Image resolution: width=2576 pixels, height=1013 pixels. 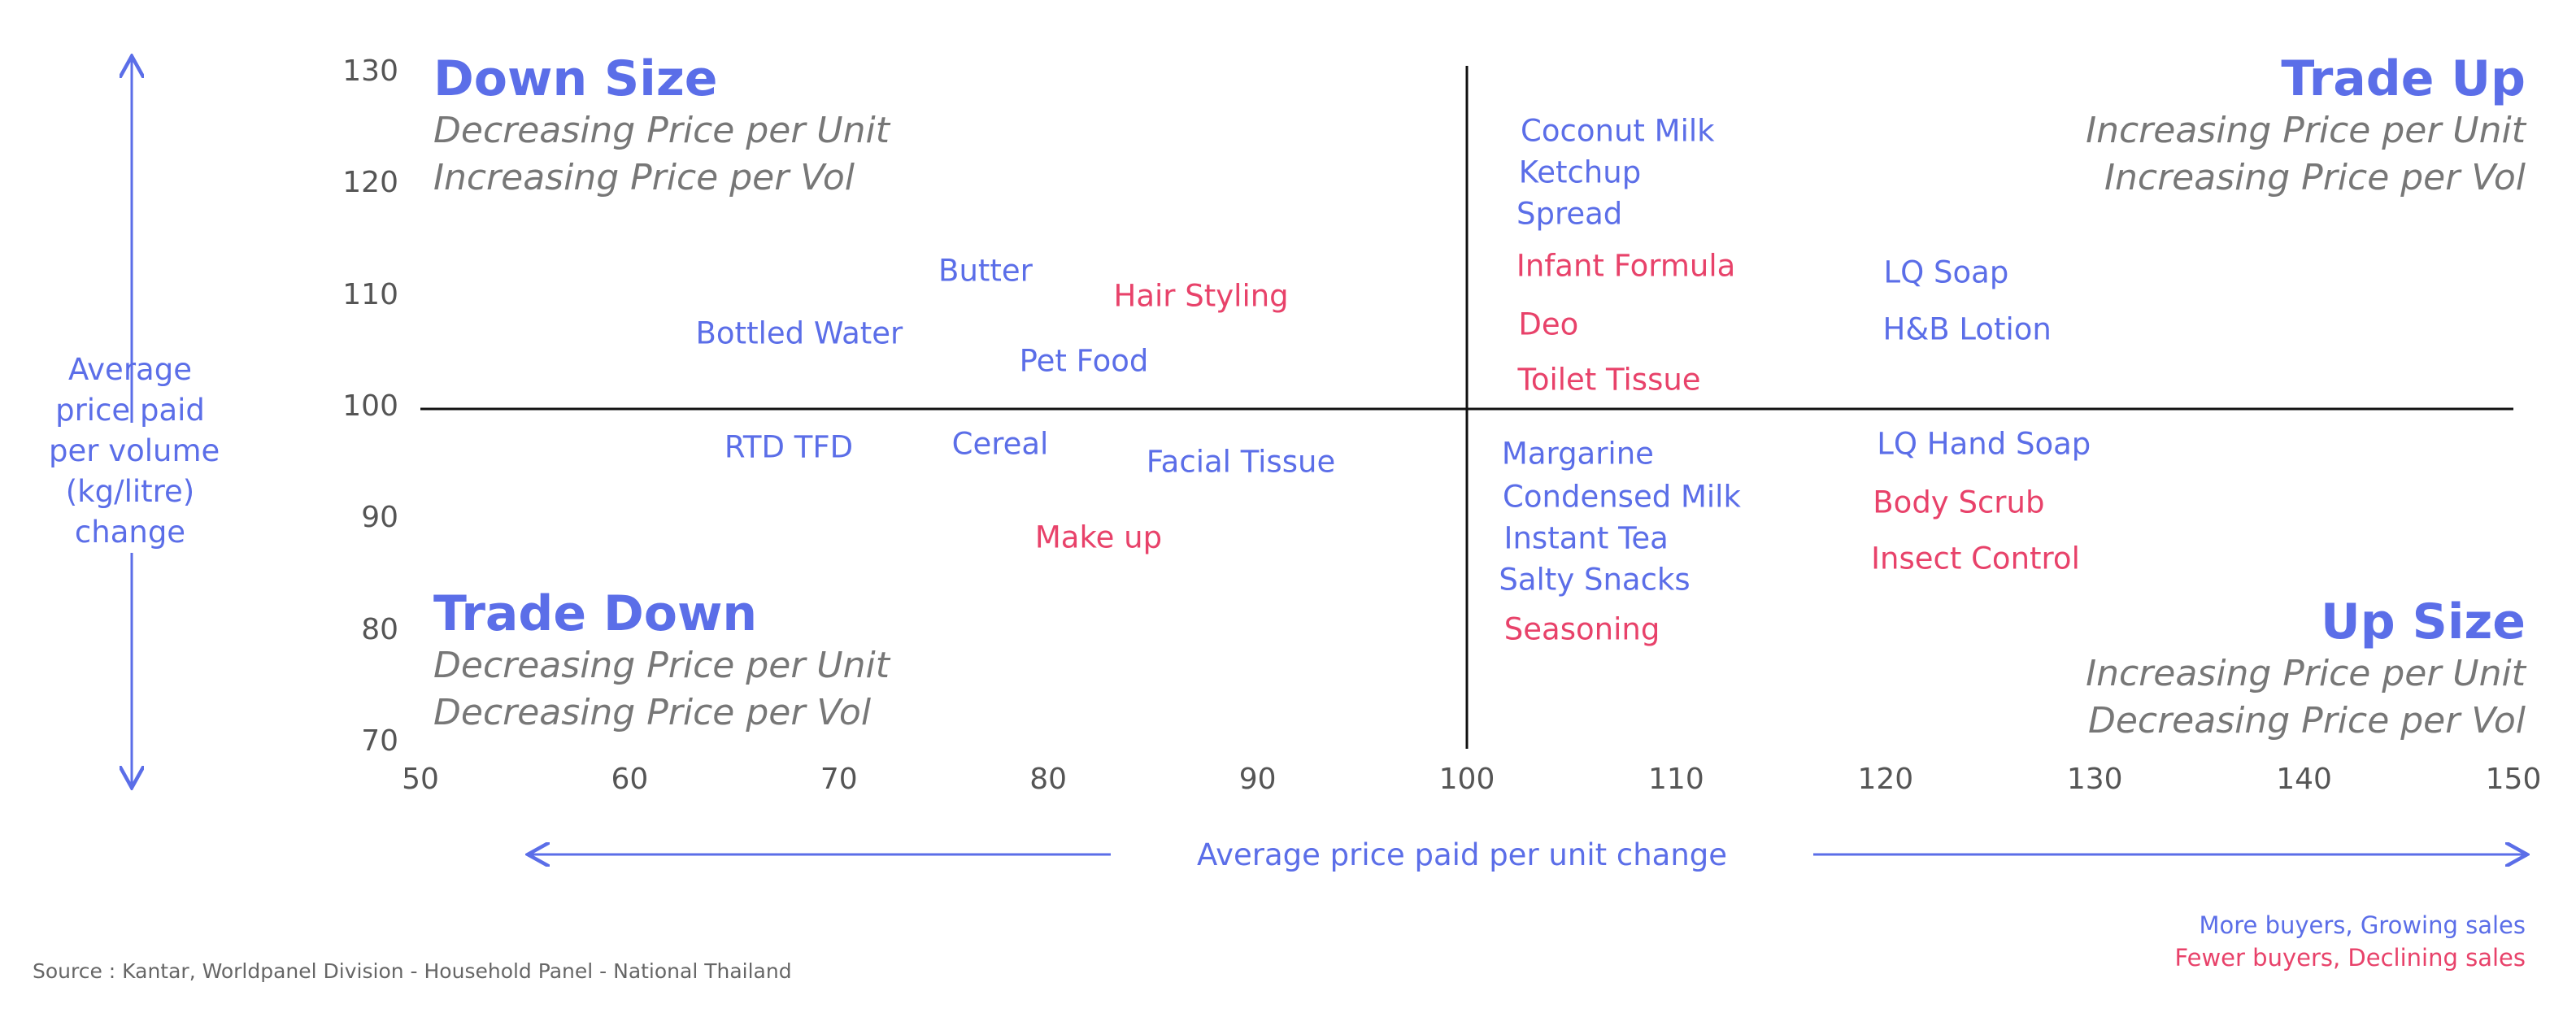 What do you see at coordinates (1946, 272) in the screenshot?
I see `point-label: LQ Soap` at bounding box center [1946, 272].